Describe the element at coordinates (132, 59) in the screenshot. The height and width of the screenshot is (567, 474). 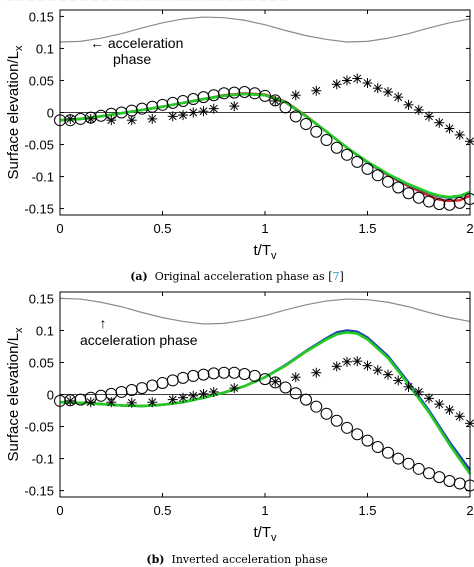
I see `annotation-label-line2: phase` at that location.